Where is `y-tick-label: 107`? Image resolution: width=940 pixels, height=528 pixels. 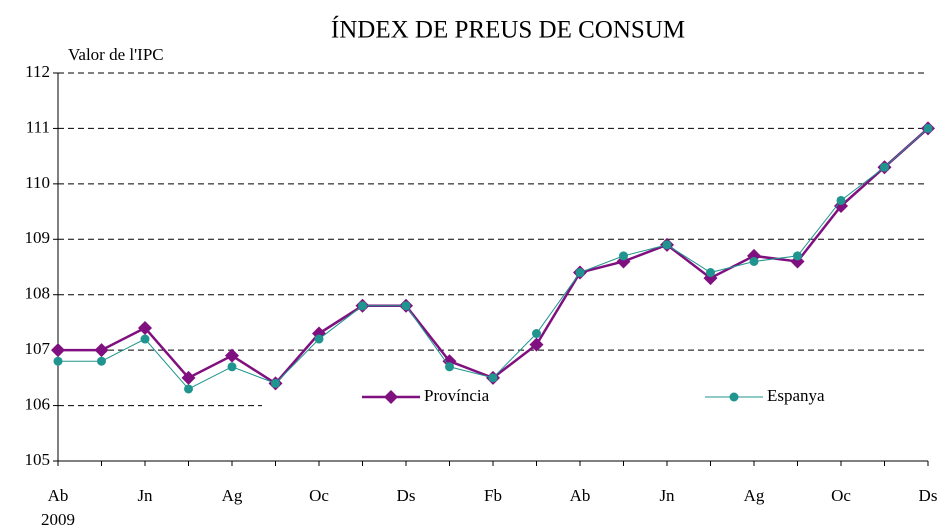 y-tick-label: 107 is located at coordinates (38, 348).